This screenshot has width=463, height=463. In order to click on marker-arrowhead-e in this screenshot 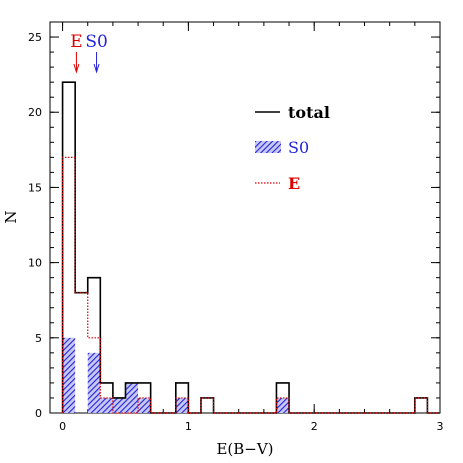, I will do `click(76, 68)`.